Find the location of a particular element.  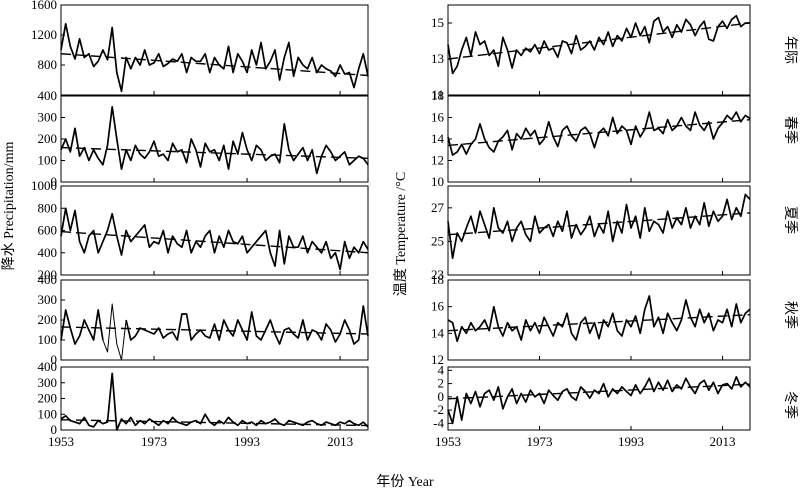

panel-precip-autumn: 0 100 200 300 400 is located at coordinates (203, 319).